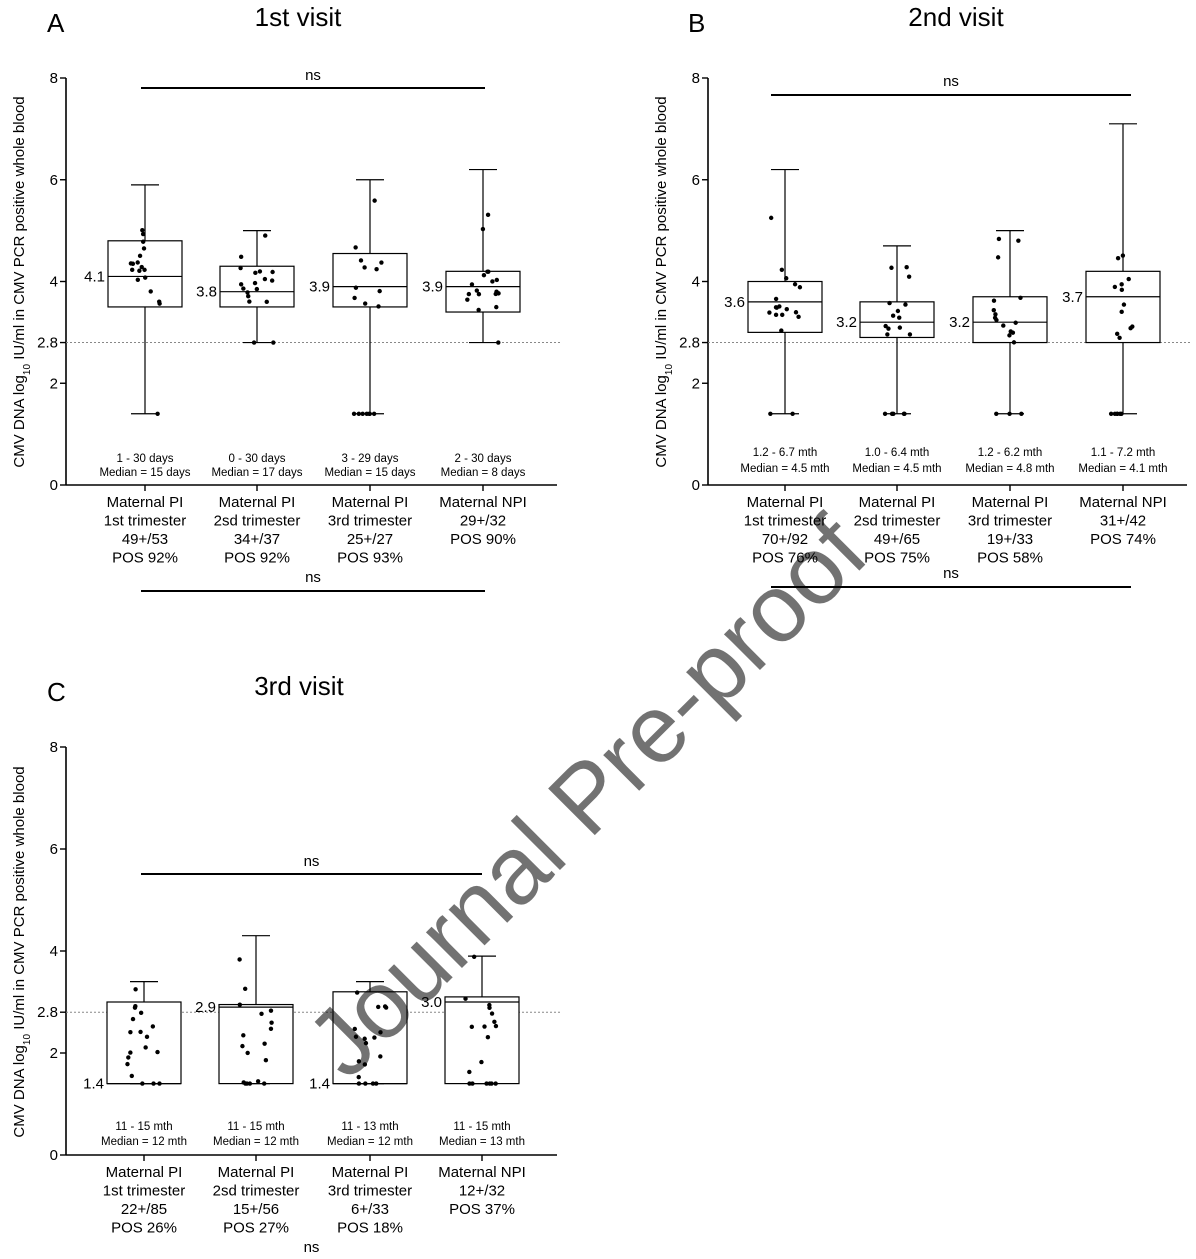 The image size is (1196, 1259). I want to click on time-range-label: 1.2 - 6.2 mth, so click(1010, 453).